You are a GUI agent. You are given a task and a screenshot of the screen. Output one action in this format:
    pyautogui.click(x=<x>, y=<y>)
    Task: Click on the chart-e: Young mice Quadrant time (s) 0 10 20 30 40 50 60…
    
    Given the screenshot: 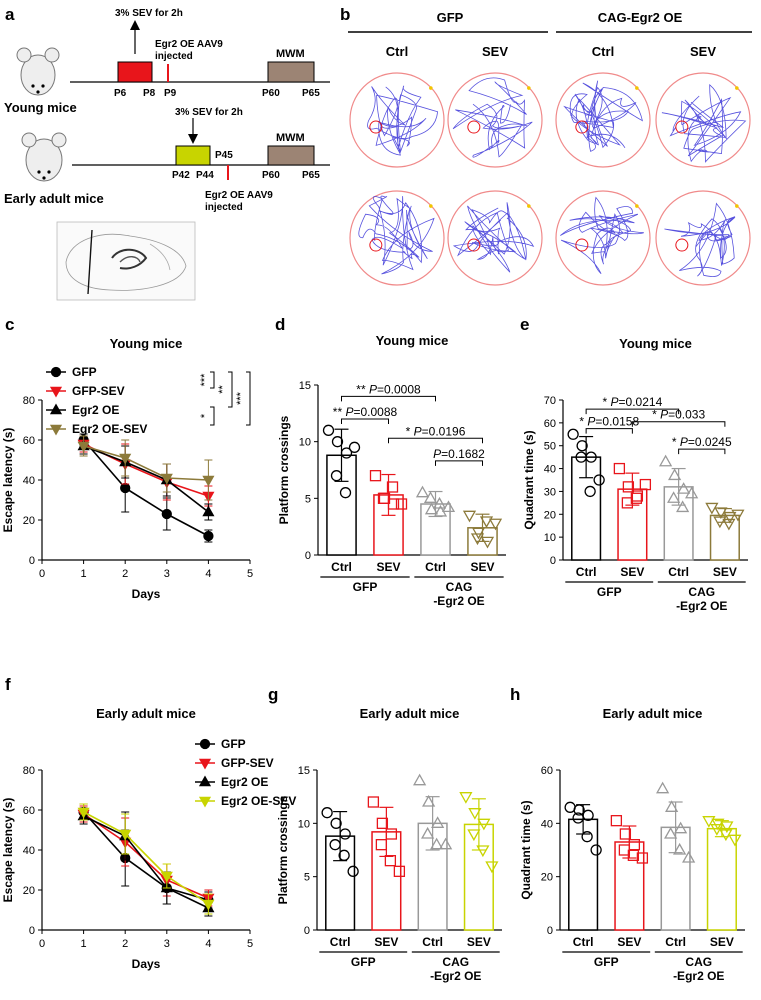 What is the action you would take?
    pyautogui.click(x=635, y=474)
    